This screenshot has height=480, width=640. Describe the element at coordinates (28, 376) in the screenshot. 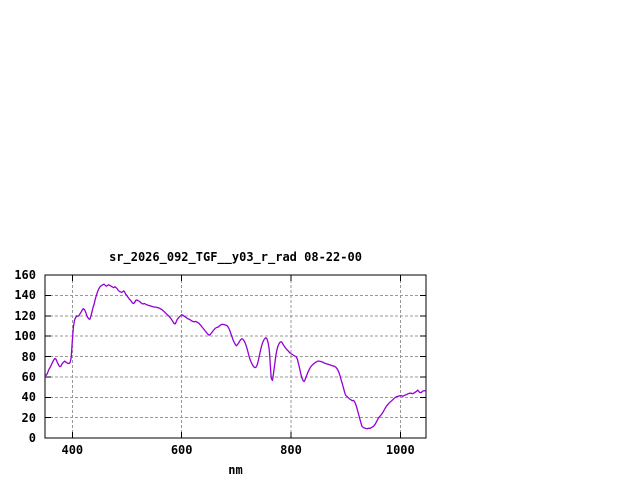

I see `y-tick-label: 60` at that location.